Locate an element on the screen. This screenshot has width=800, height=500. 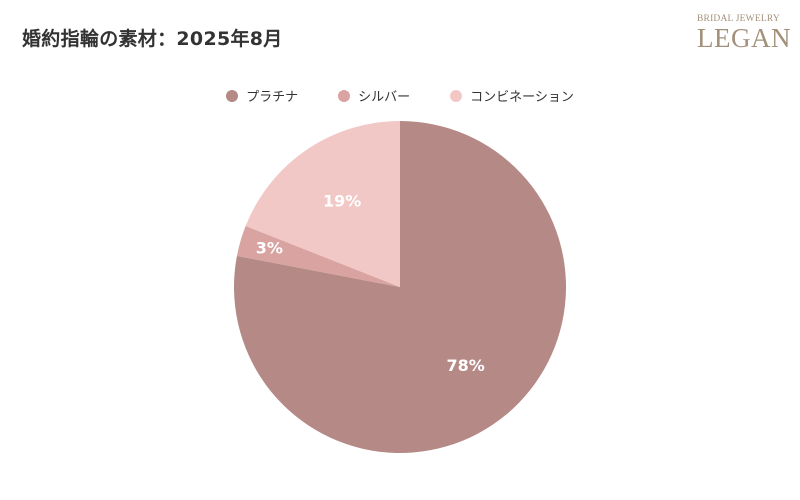
chart-title: 婚約指輪の素材：2025年8月 is located at coordinates (152, 39).